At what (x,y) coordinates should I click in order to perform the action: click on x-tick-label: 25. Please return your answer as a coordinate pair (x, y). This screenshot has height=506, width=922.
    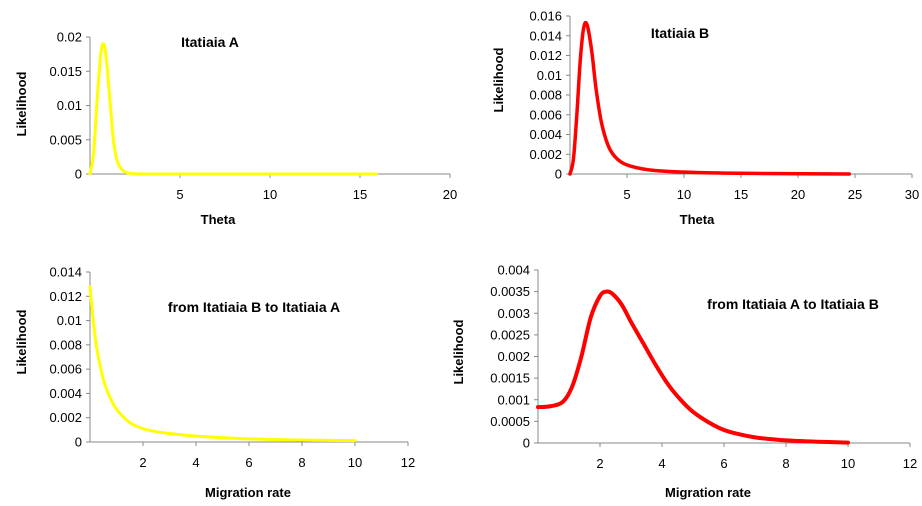
    Looking at the image, I should click on (855, 194).